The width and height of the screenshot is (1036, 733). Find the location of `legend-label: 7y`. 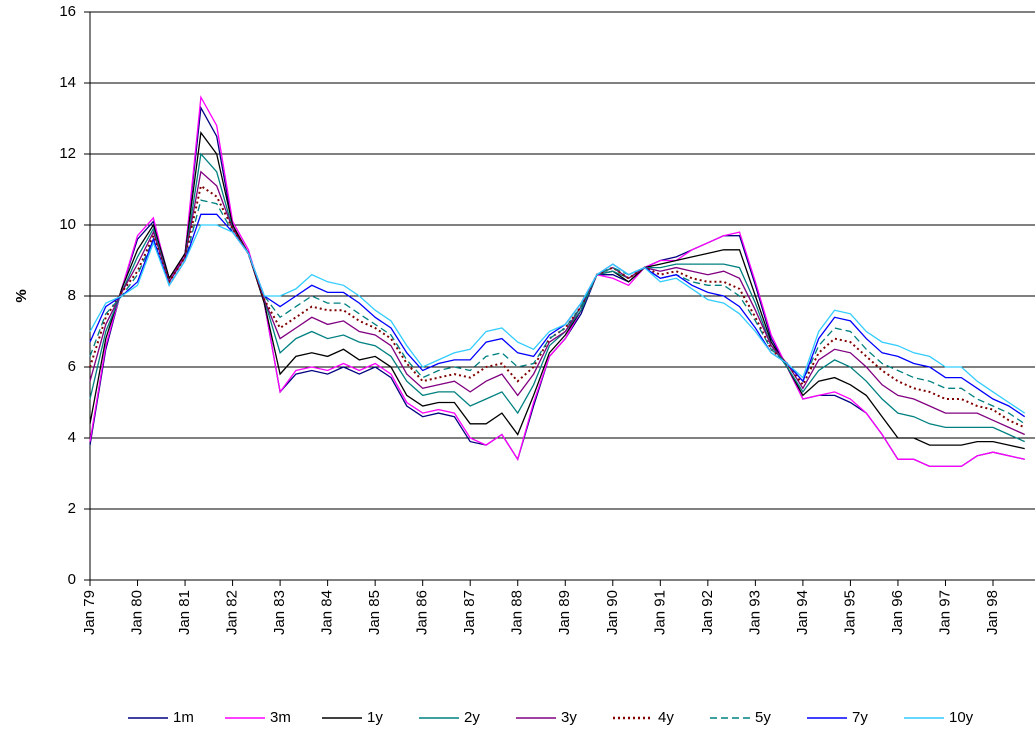

legend-label: 7y is located at coordinates (860, 717).